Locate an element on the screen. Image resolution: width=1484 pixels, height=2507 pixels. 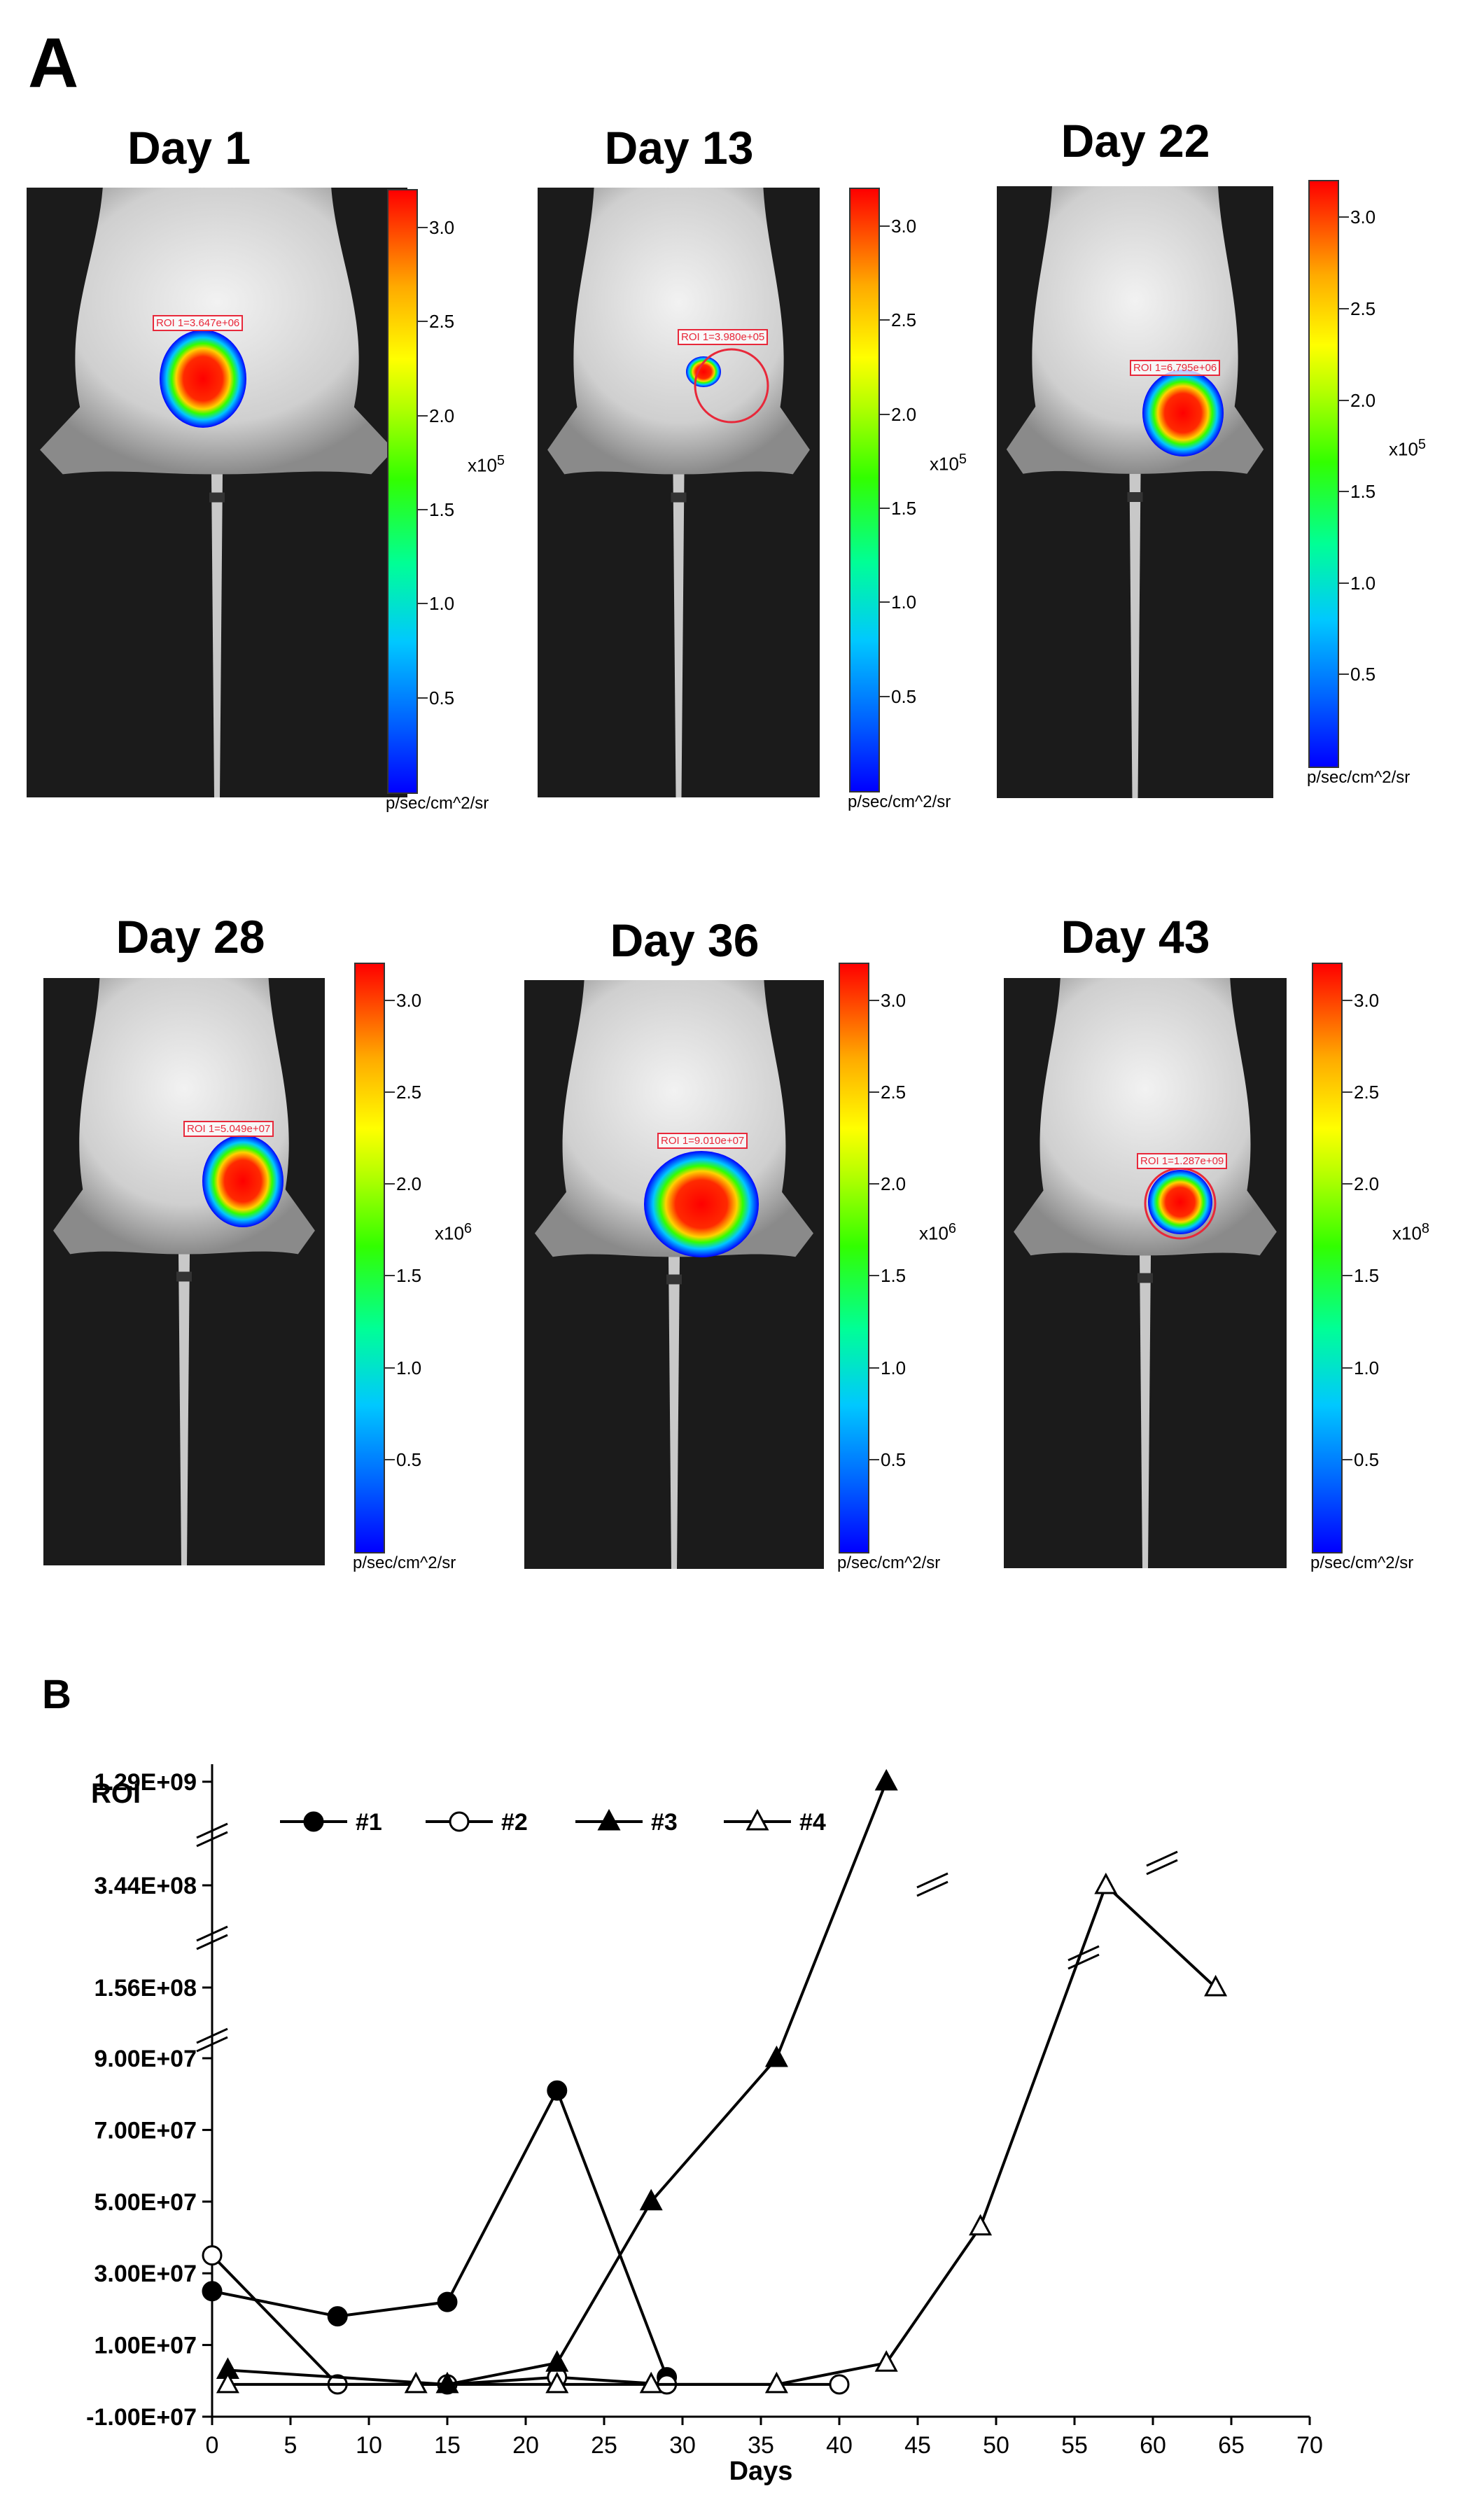
day-title: Day 13 is located at coordinates (679, 148).